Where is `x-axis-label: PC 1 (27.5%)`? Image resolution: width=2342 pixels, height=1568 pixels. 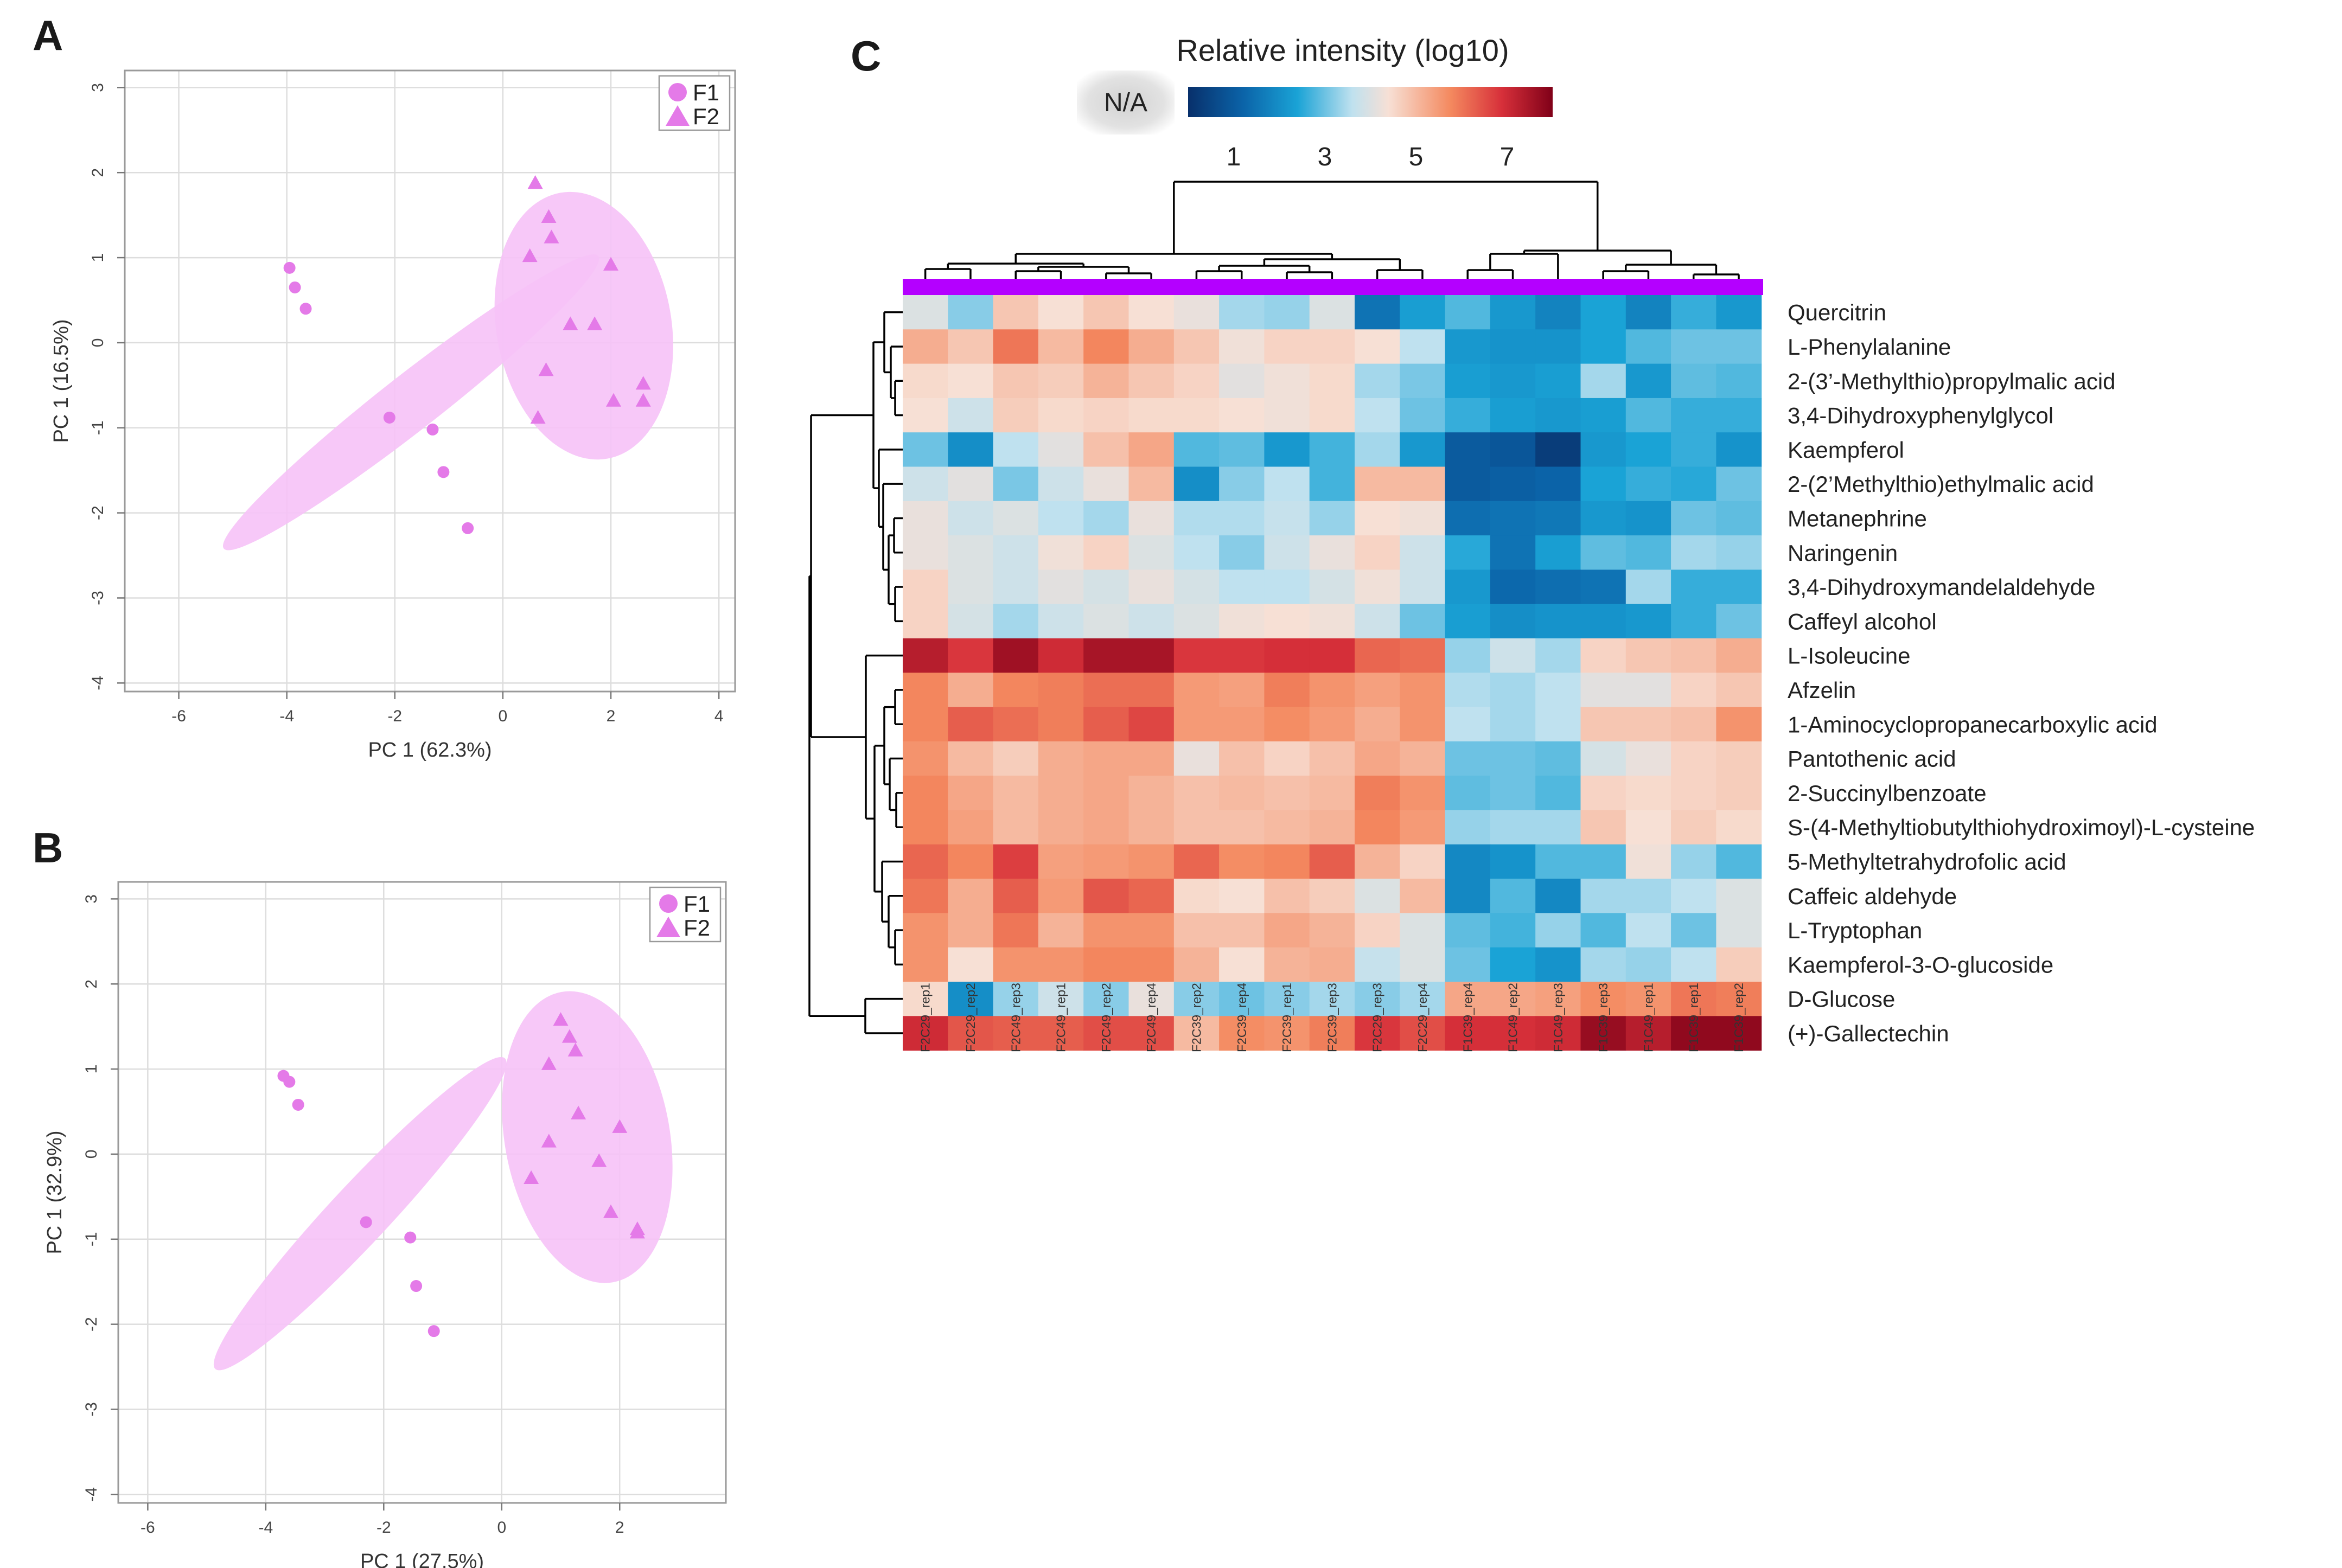
x-axis-label: PC 1 (27.5%) is located at coordinates (422, 1559).